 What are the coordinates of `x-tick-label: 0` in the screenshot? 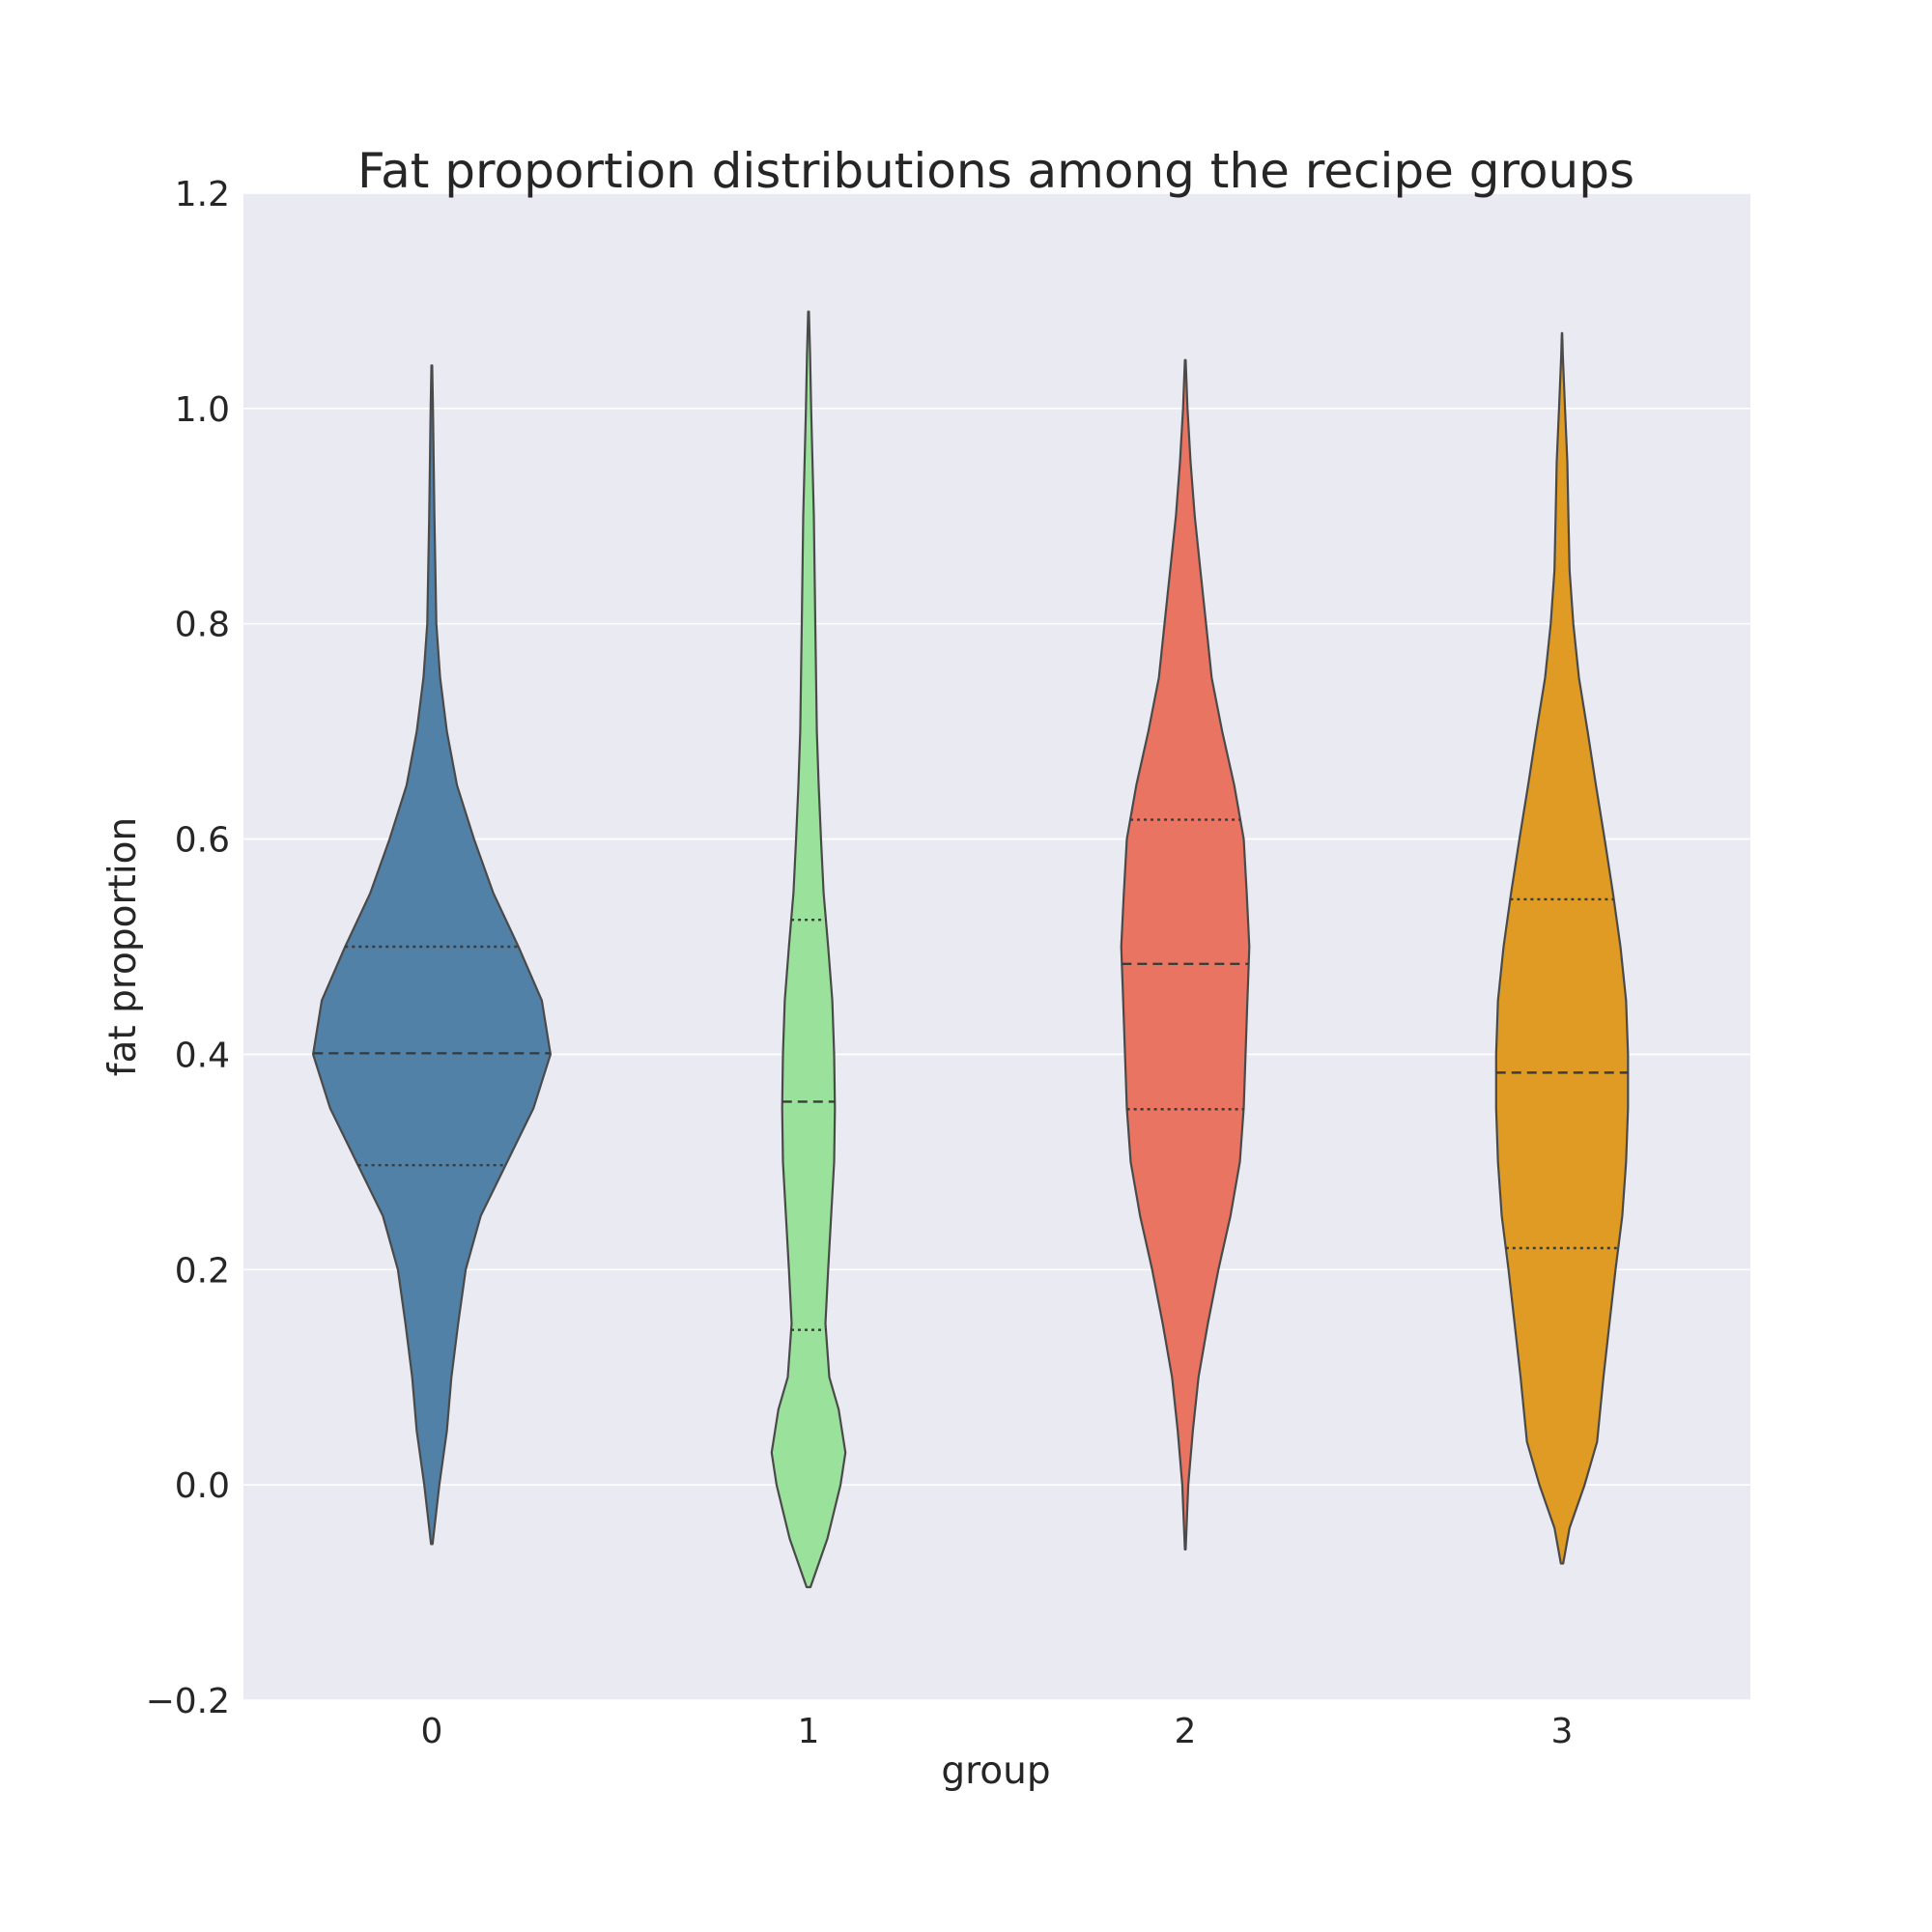 It's located at (432, 1731).